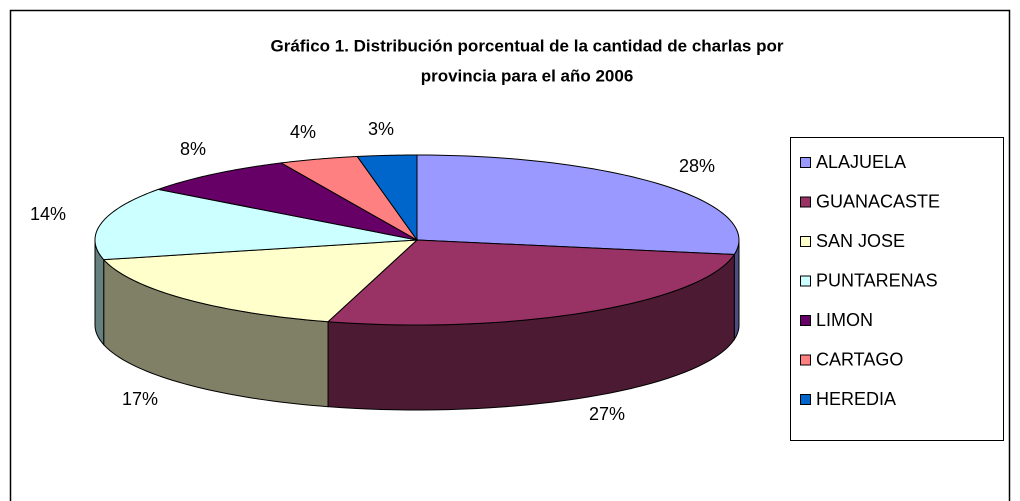 The height and width of the screenshot is (501, 1020). Describe the element at coordinates (381, 129) in the screenshot. I see `data-label: 3%` at that location.